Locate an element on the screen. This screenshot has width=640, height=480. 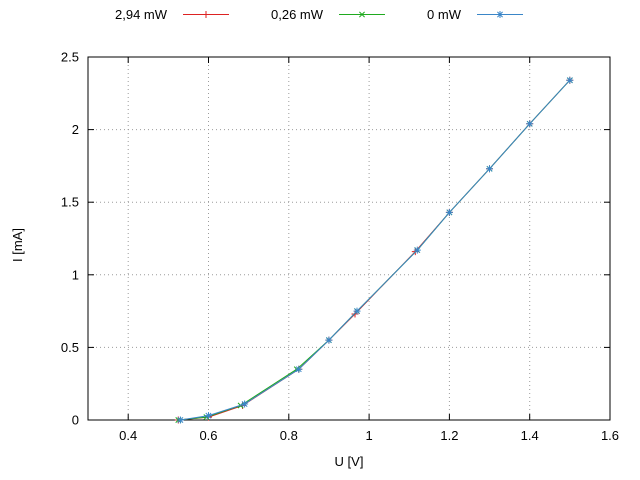
svg-text: 1.5 is located at coordinates (70, 202).